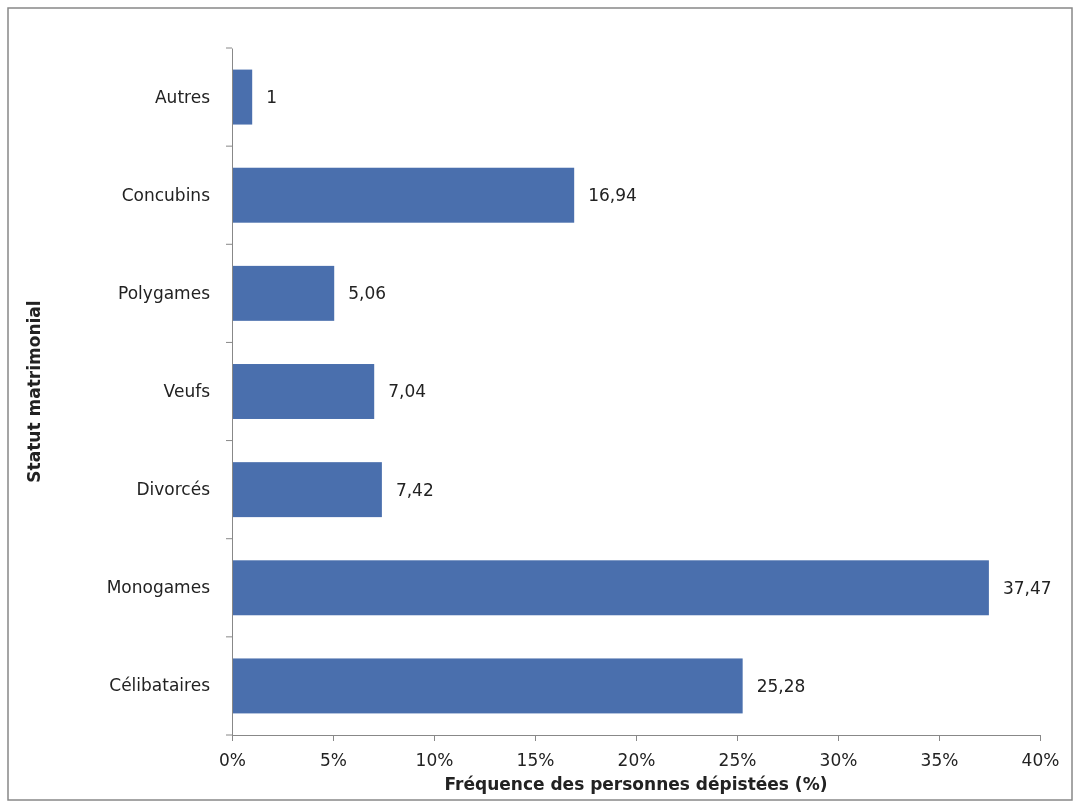 The image size is (1086, 810). Describe the element at coordinates (838, 760) in the screenshot. I see `x-tick-label: 30%` at that location.